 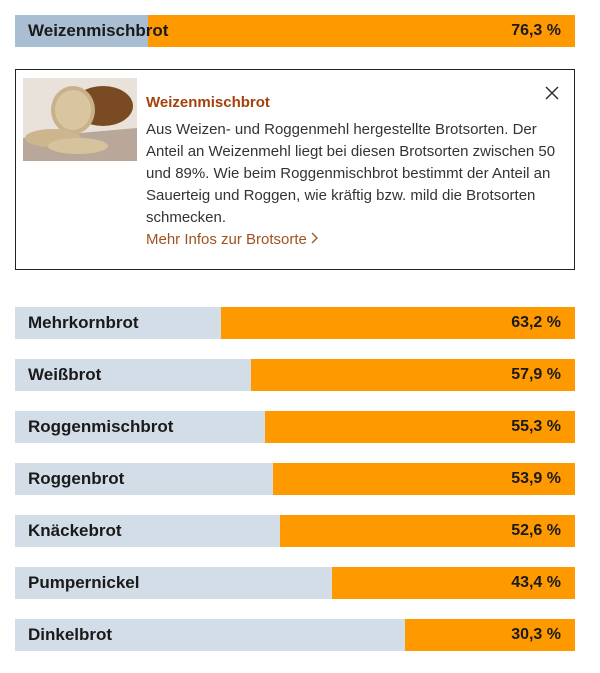 I want to click on chevron, so click(x=314, y=238).